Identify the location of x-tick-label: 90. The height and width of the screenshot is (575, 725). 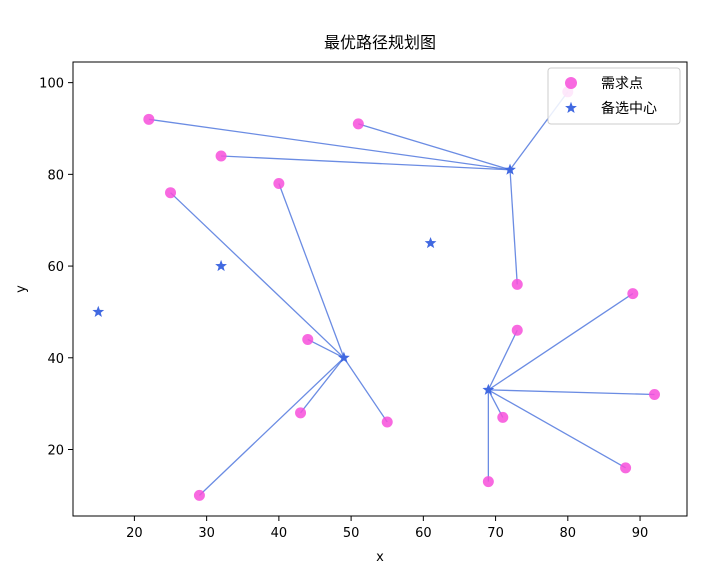
(640, 533).